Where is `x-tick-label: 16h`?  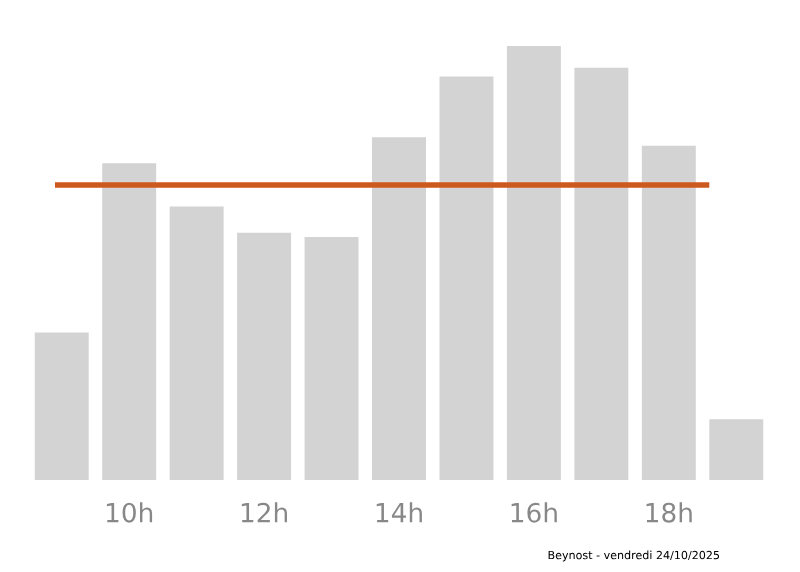 x-tick-label: 16h is located at coordinates (534, 512).